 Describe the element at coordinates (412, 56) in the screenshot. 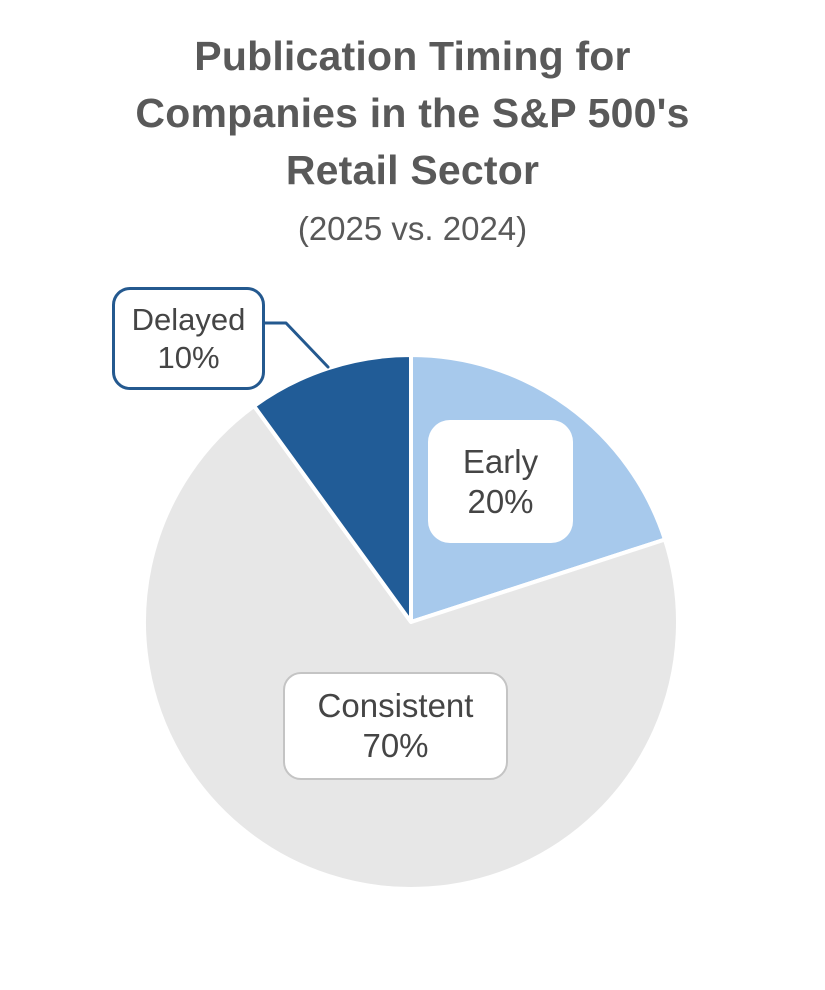

I see `chart-title-line-1: Publication Timing for` at that location.